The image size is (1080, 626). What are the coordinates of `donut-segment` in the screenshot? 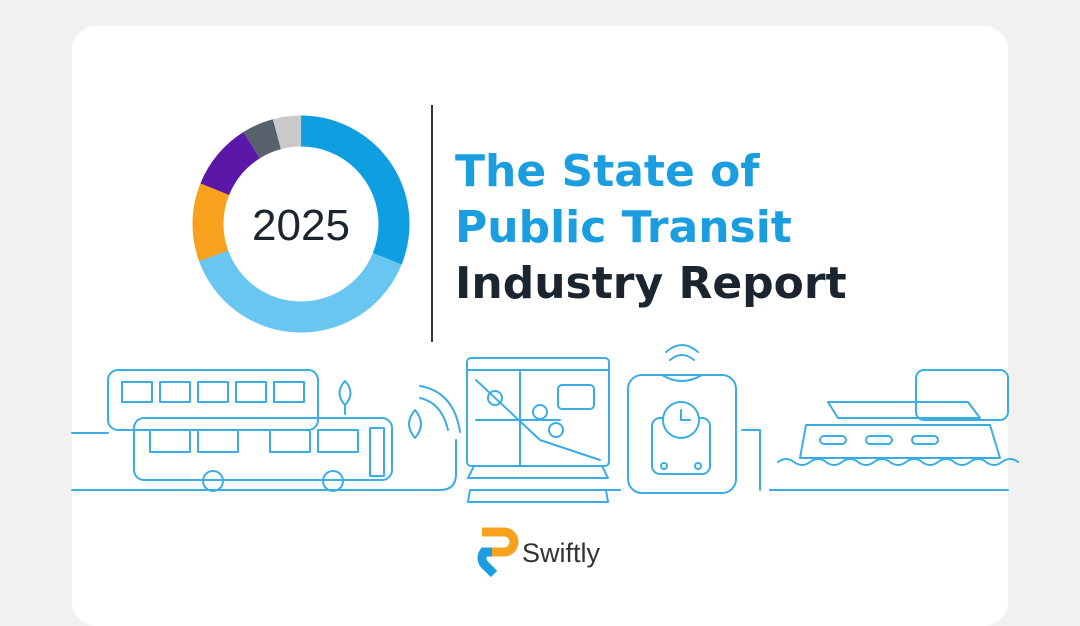 It's located at (301, 224).